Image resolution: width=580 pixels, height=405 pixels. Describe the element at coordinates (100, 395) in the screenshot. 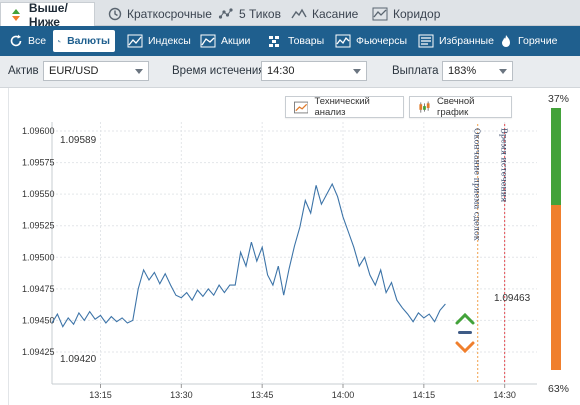

I see `x-tick-label: 13:15` at that location.